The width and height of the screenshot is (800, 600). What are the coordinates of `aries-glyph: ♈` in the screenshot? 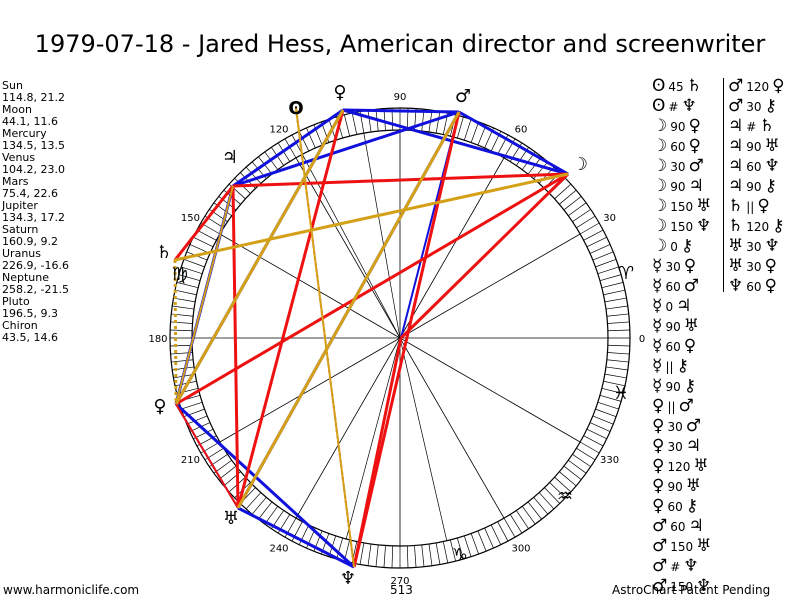 It's located at (626, 273).